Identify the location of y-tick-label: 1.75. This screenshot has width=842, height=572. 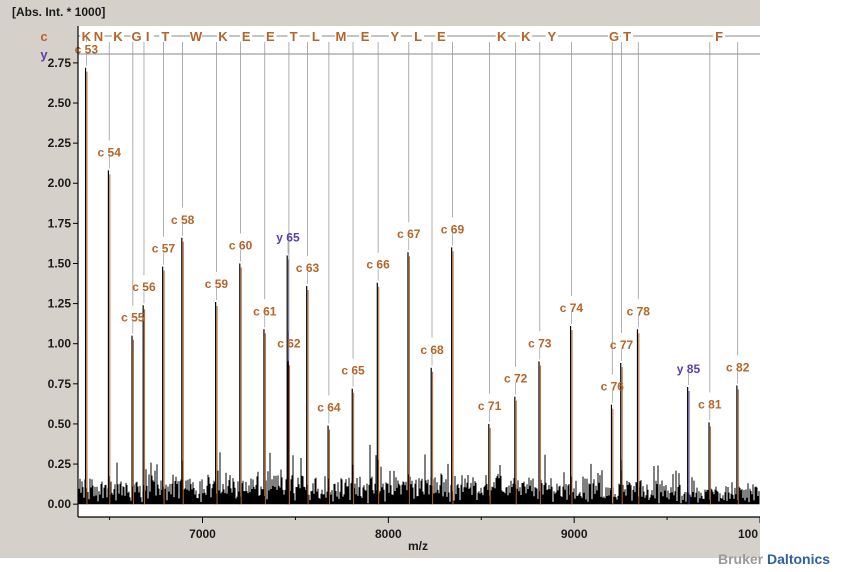
(60, 223).